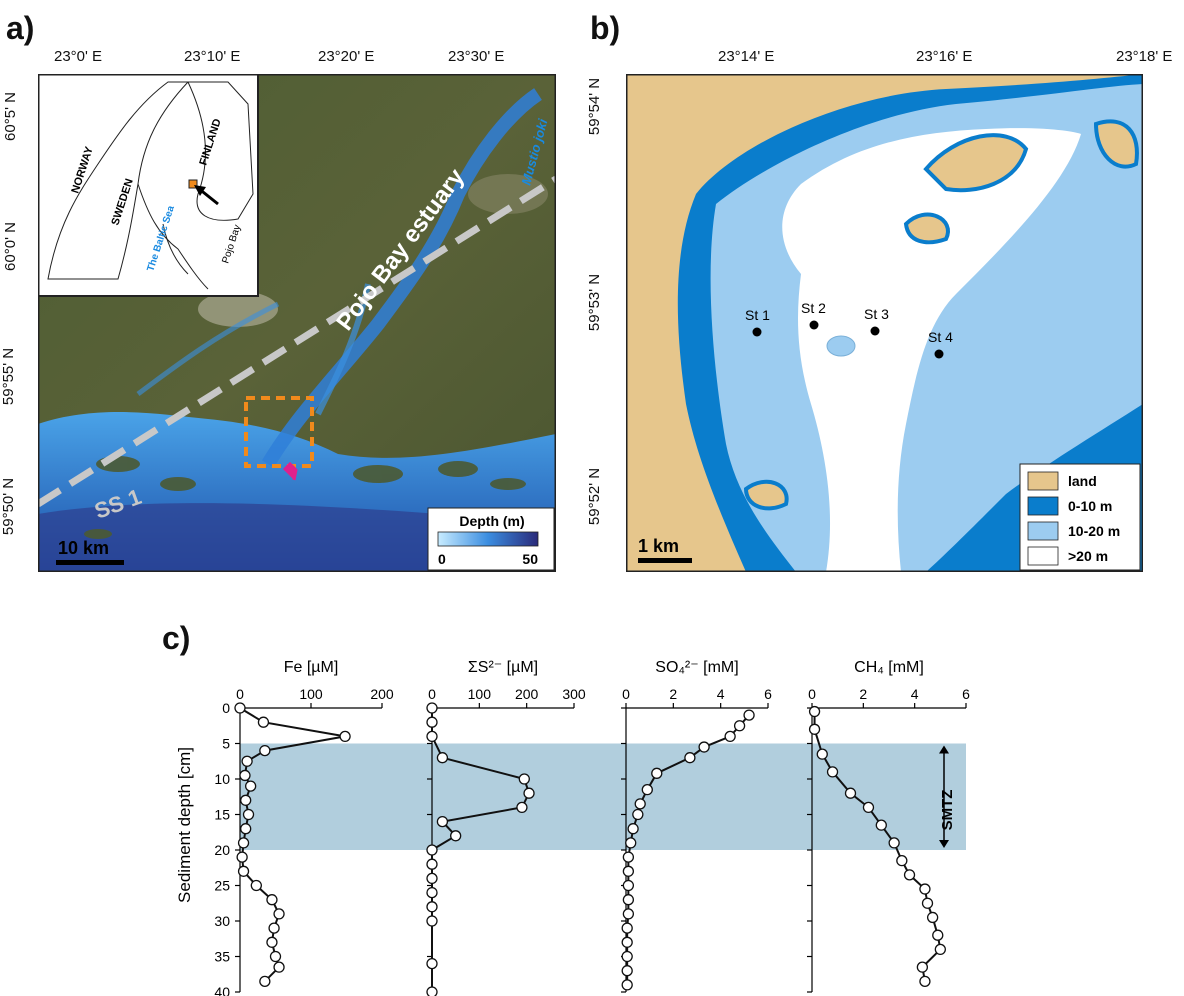  What do you see at coordinates (78, 56) in the screenshot?
I see `top-tick-label: 23°0' E` at bounding box center [78, 56].